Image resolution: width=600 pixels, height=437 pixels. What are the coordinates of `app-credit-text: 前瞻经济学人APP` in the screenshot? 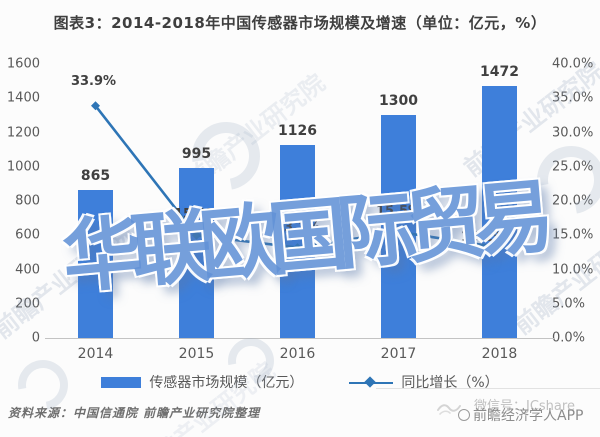 It's located at (520, 415).